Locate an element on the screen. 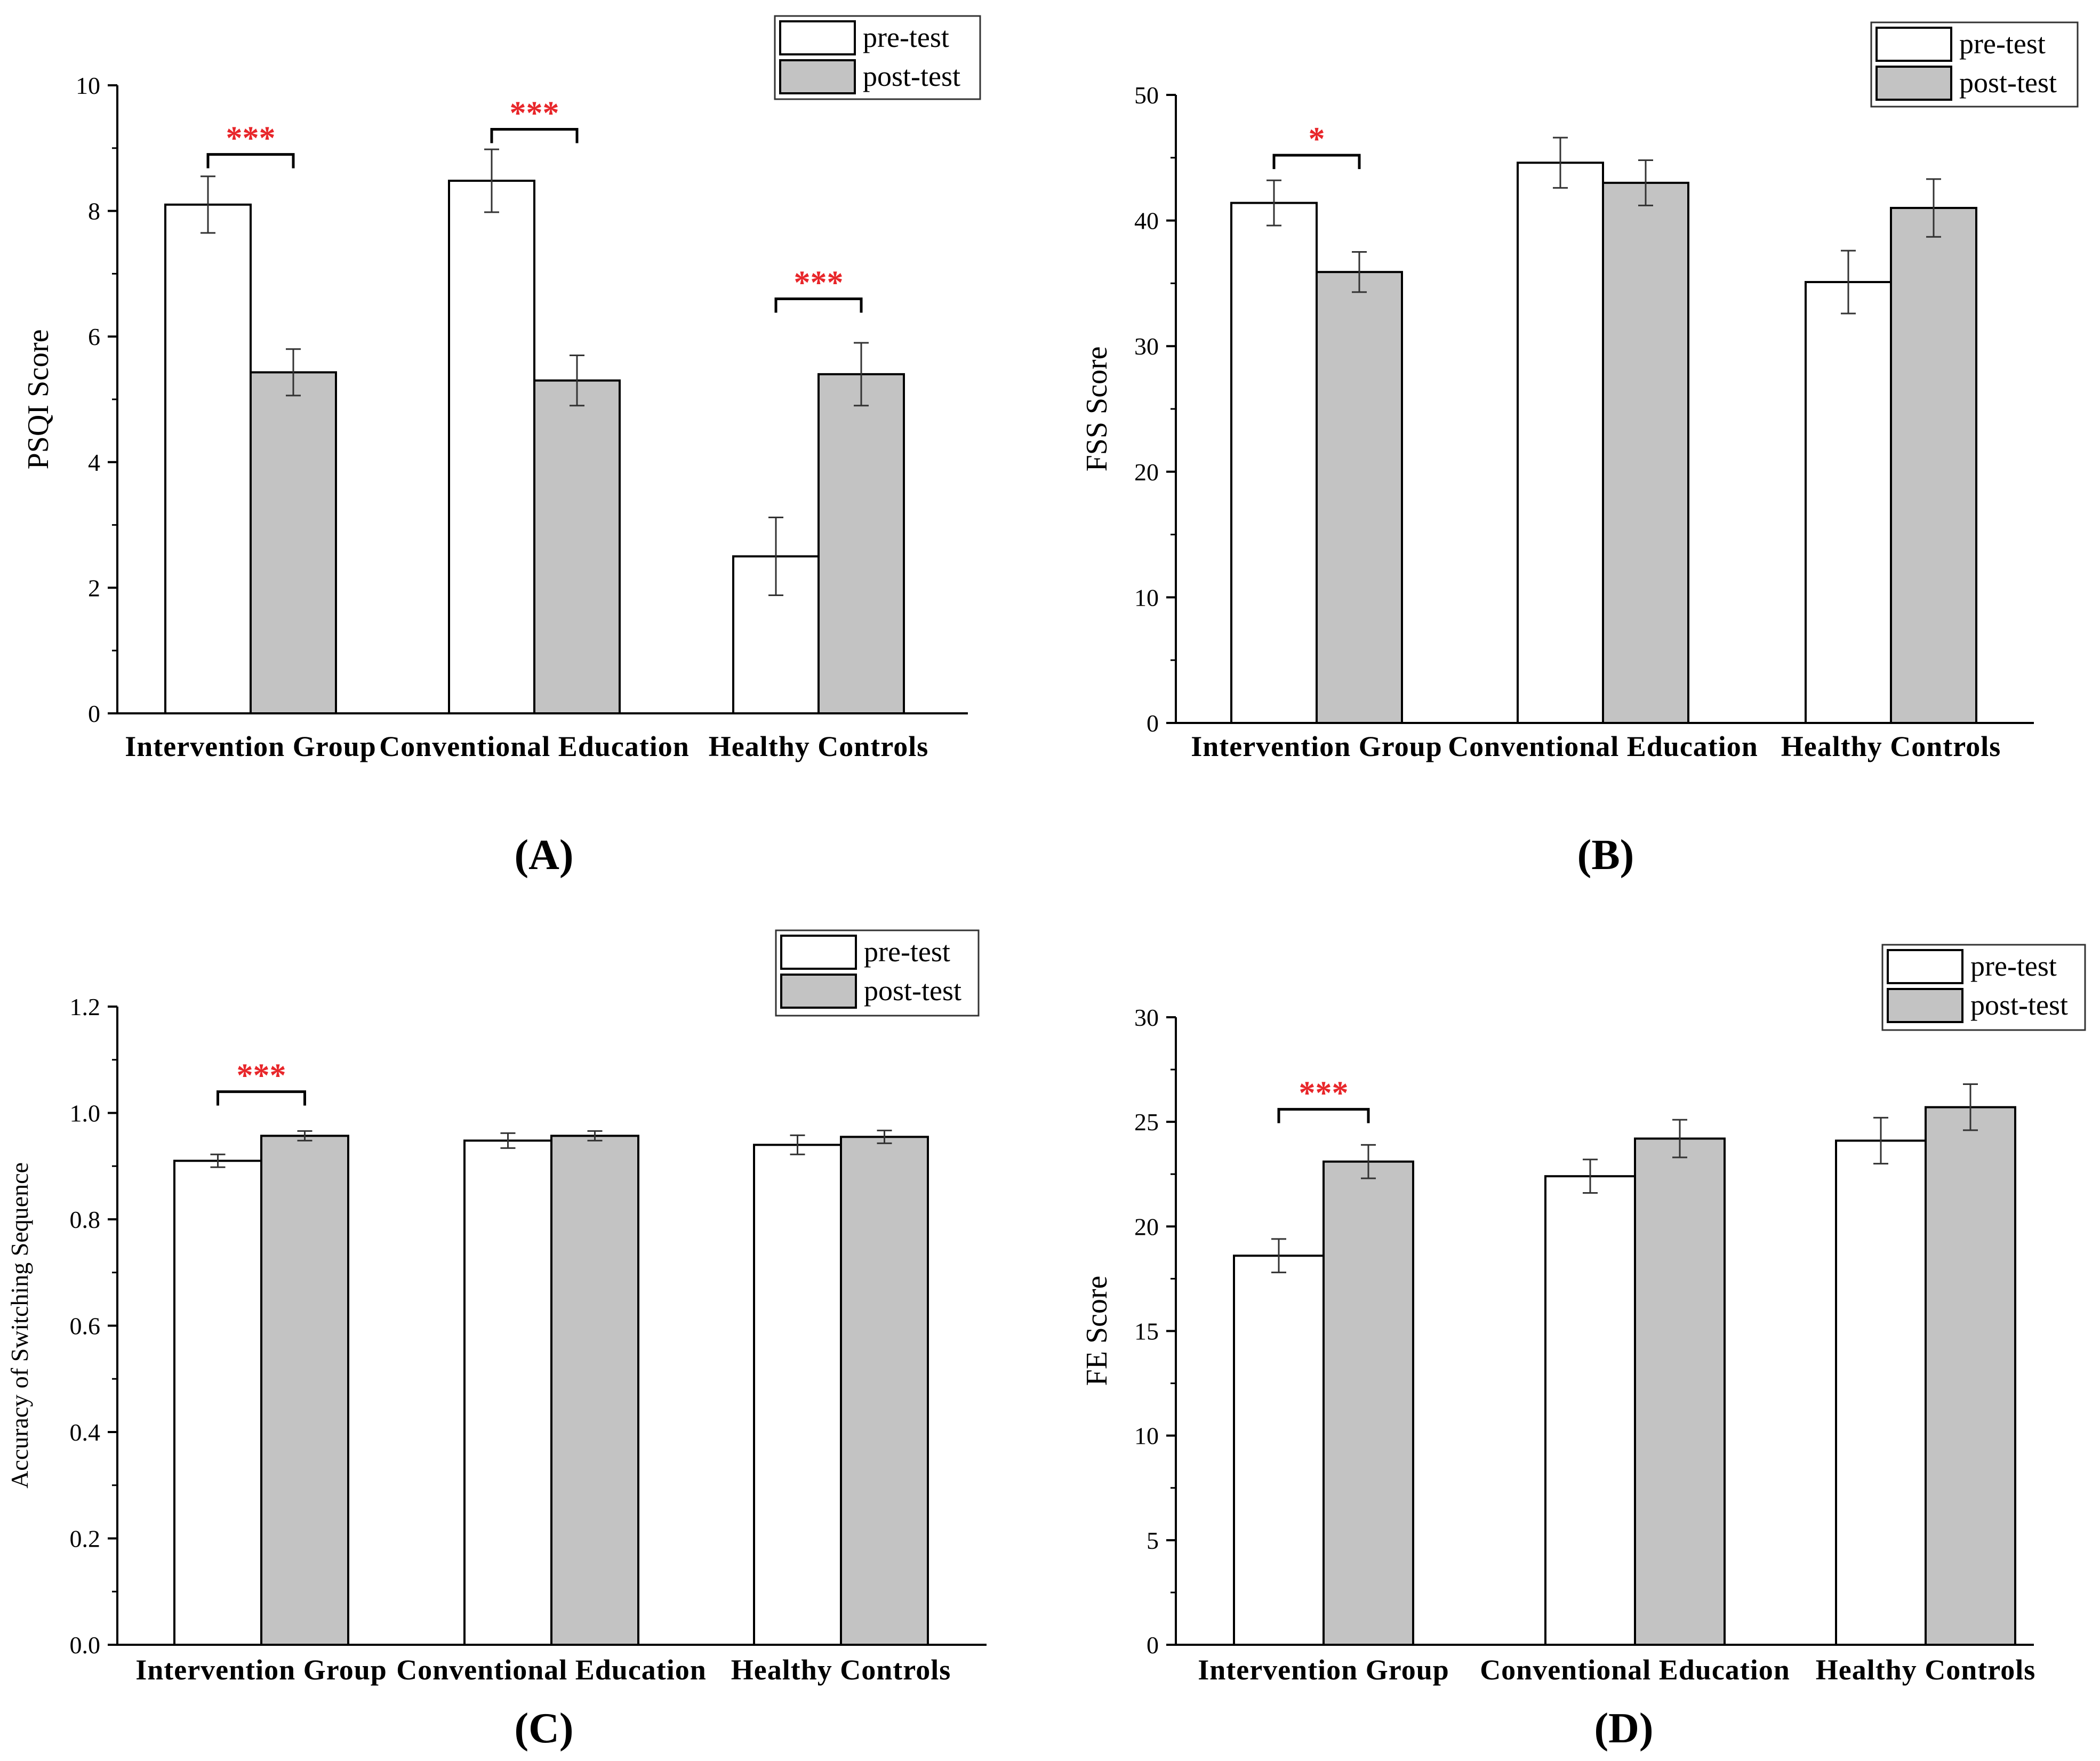 The image size is (2100, 1761). y-tick-label: 0.8 is located at coordinates (85, 1219).